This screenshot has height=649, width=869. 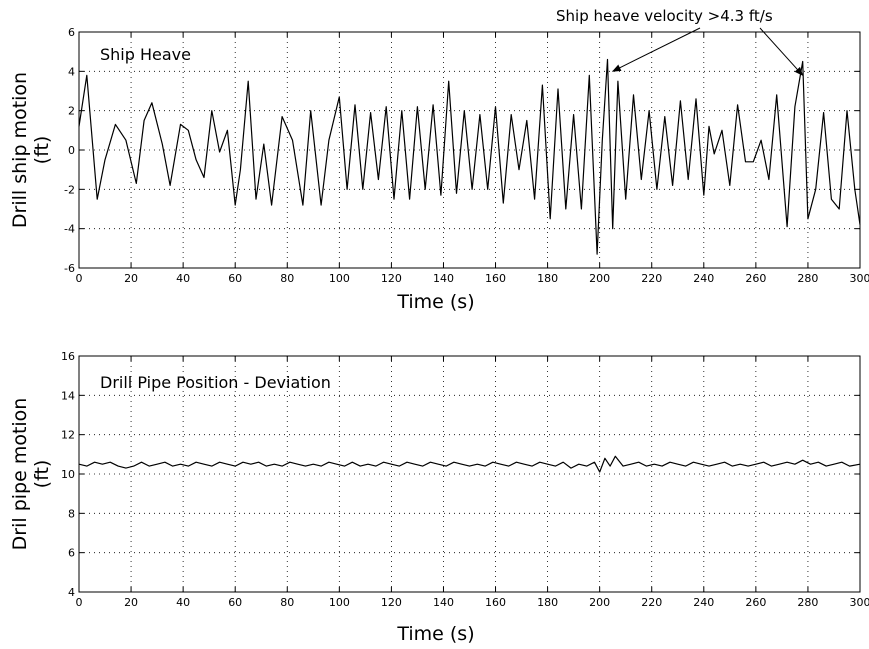 What do you see at coordinates (42, 474) in the screenshot?
I see `drill-pipe-y-axis-label-line2: (ft)` at bounding box center [42, 474].